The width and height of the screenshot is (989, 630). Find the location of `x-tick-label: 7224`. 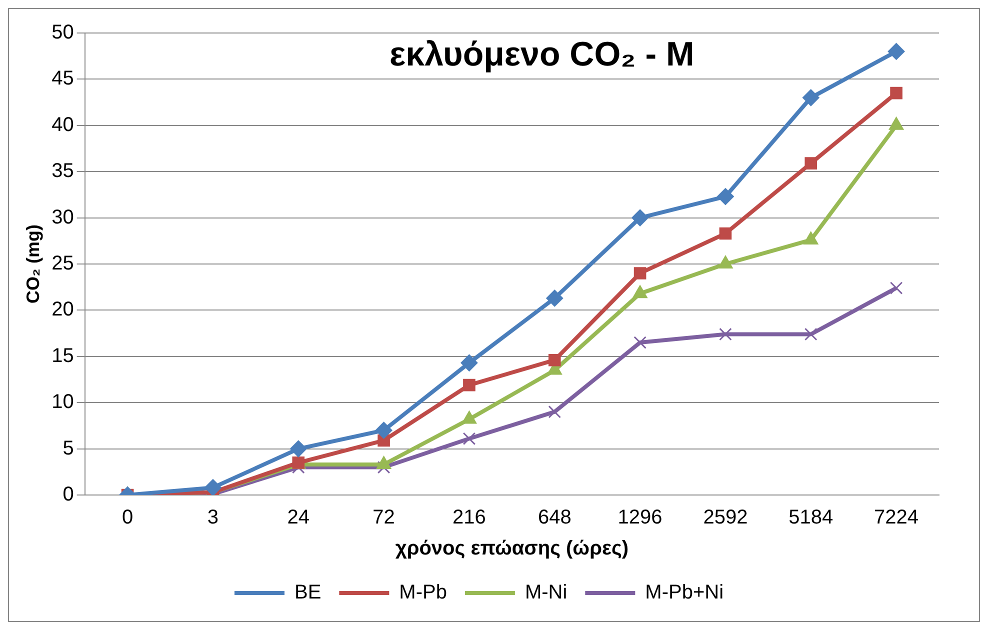

x-tick-label: 7224 is located at coordinates (896, 517).